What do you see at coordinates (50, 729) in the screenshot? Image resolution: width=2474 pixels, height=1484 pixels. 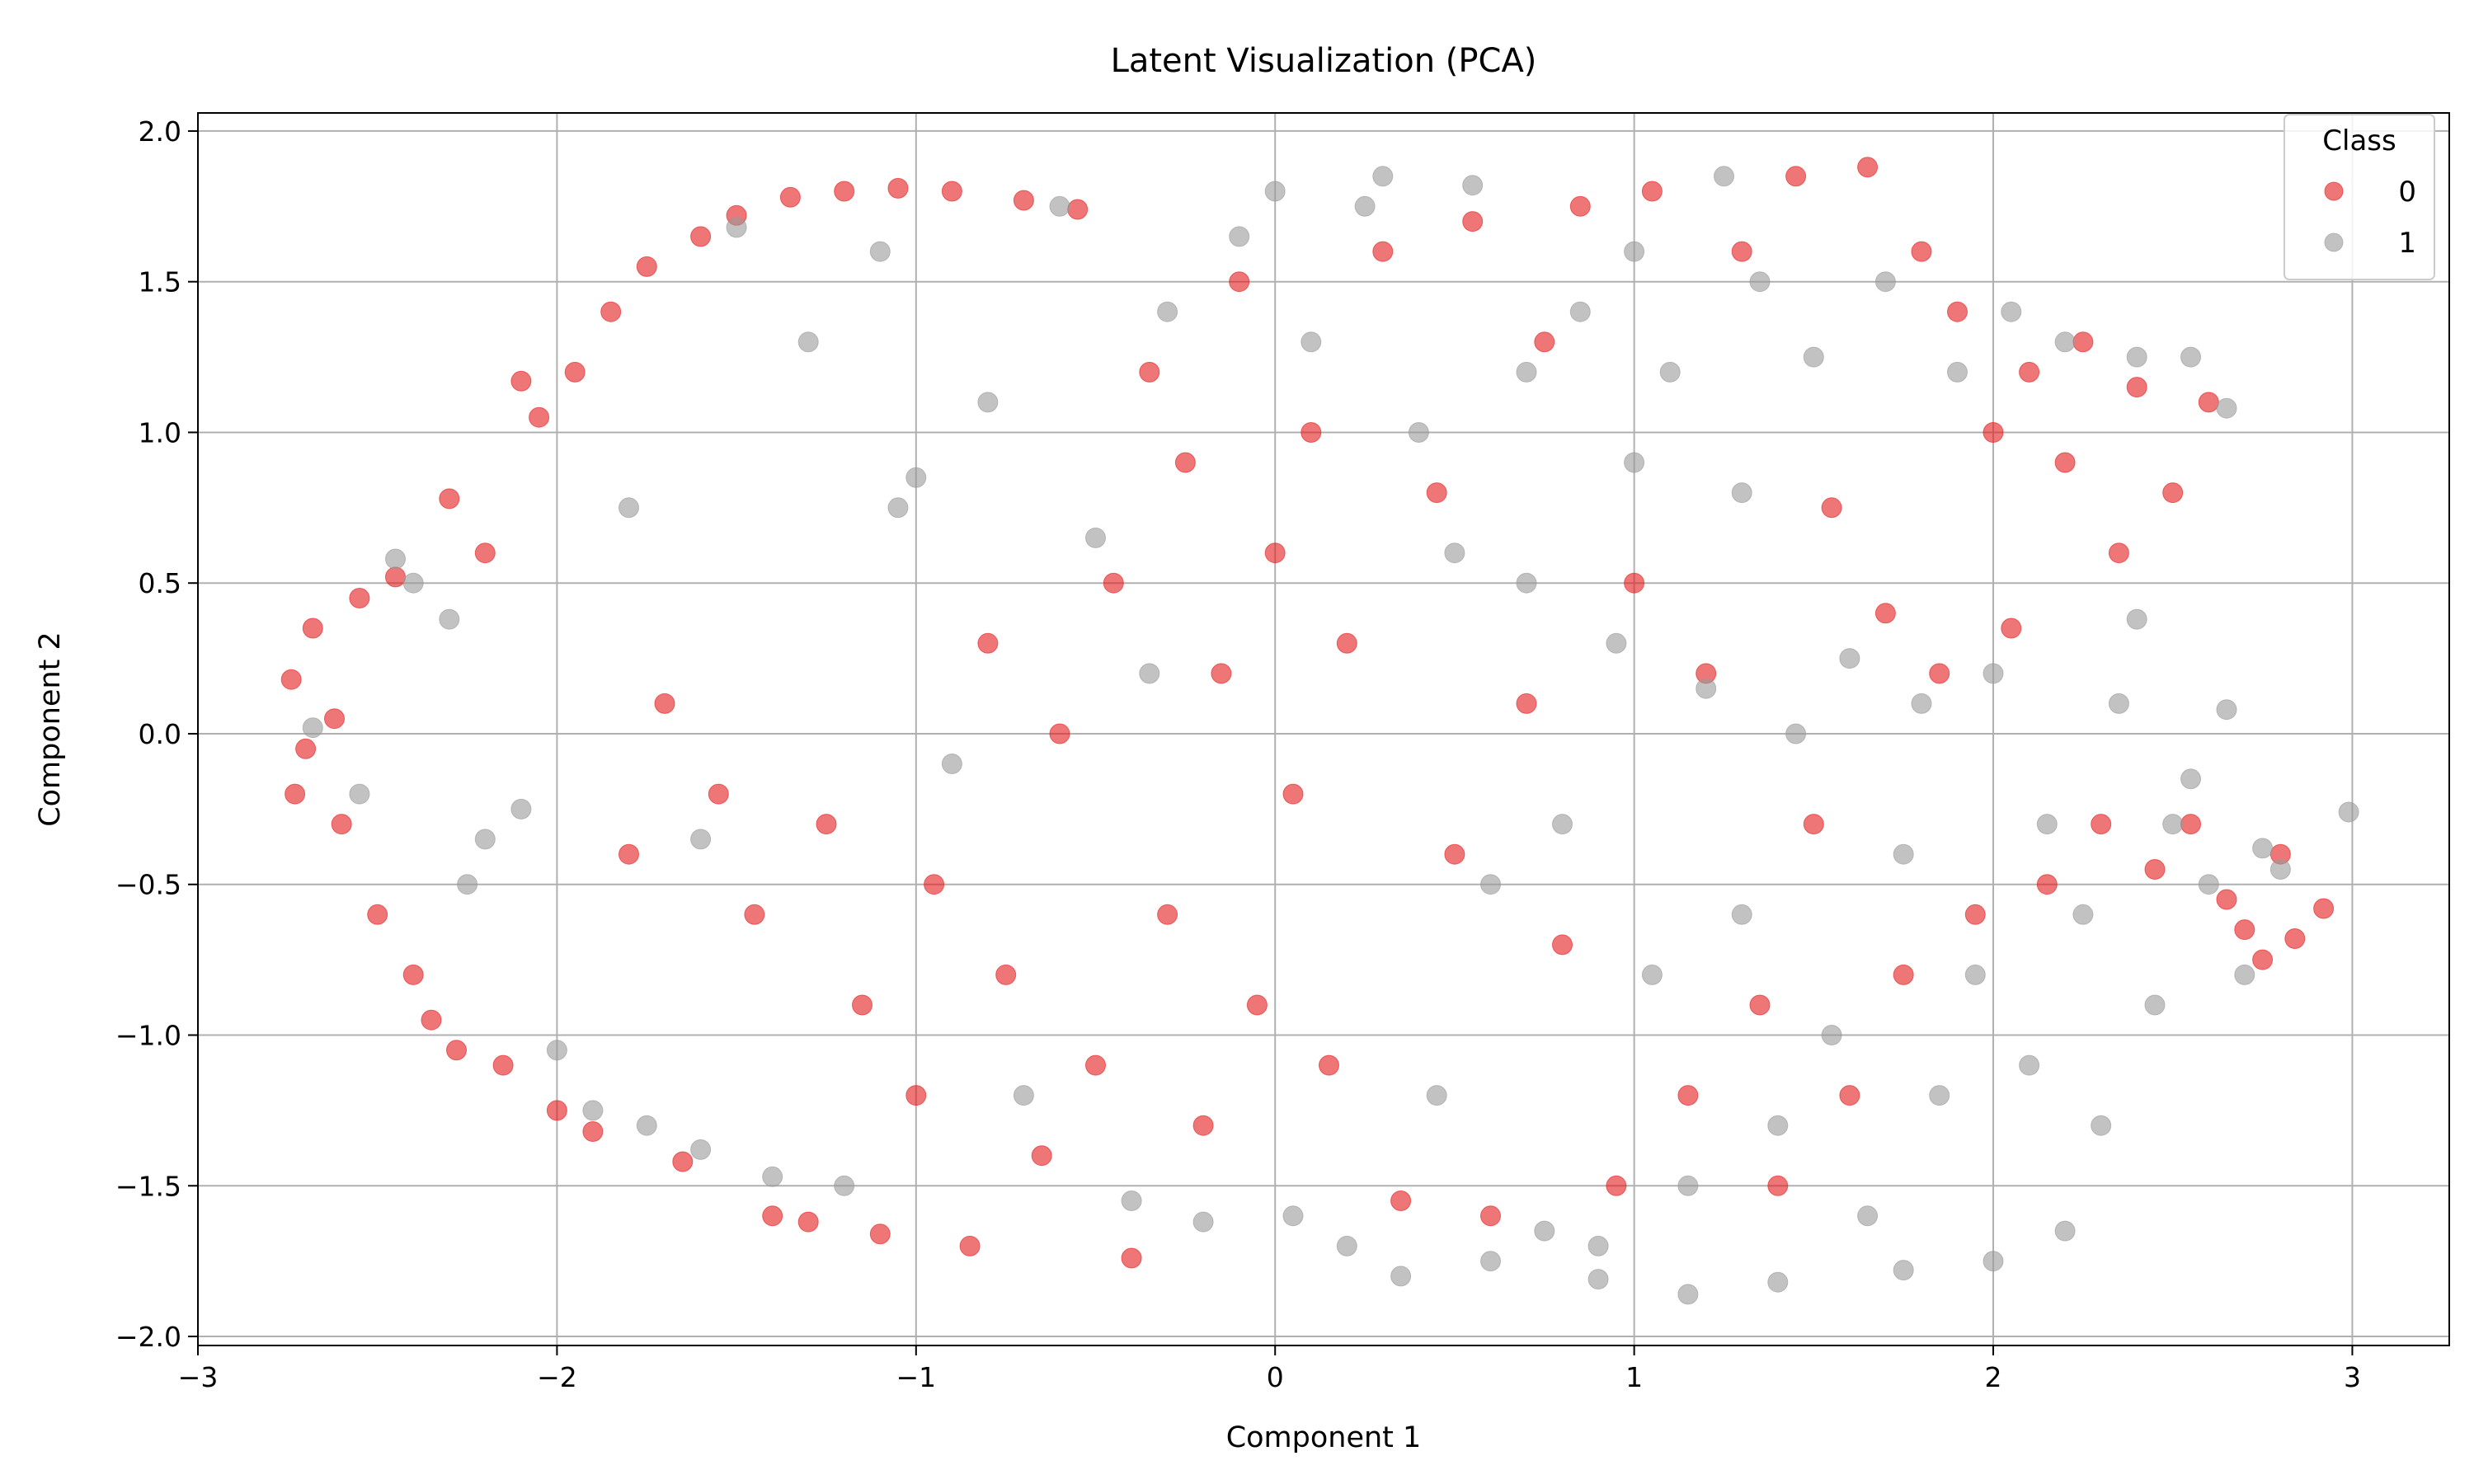 I see `y-axis-label: Component 2` at bounding box center [50, 729].